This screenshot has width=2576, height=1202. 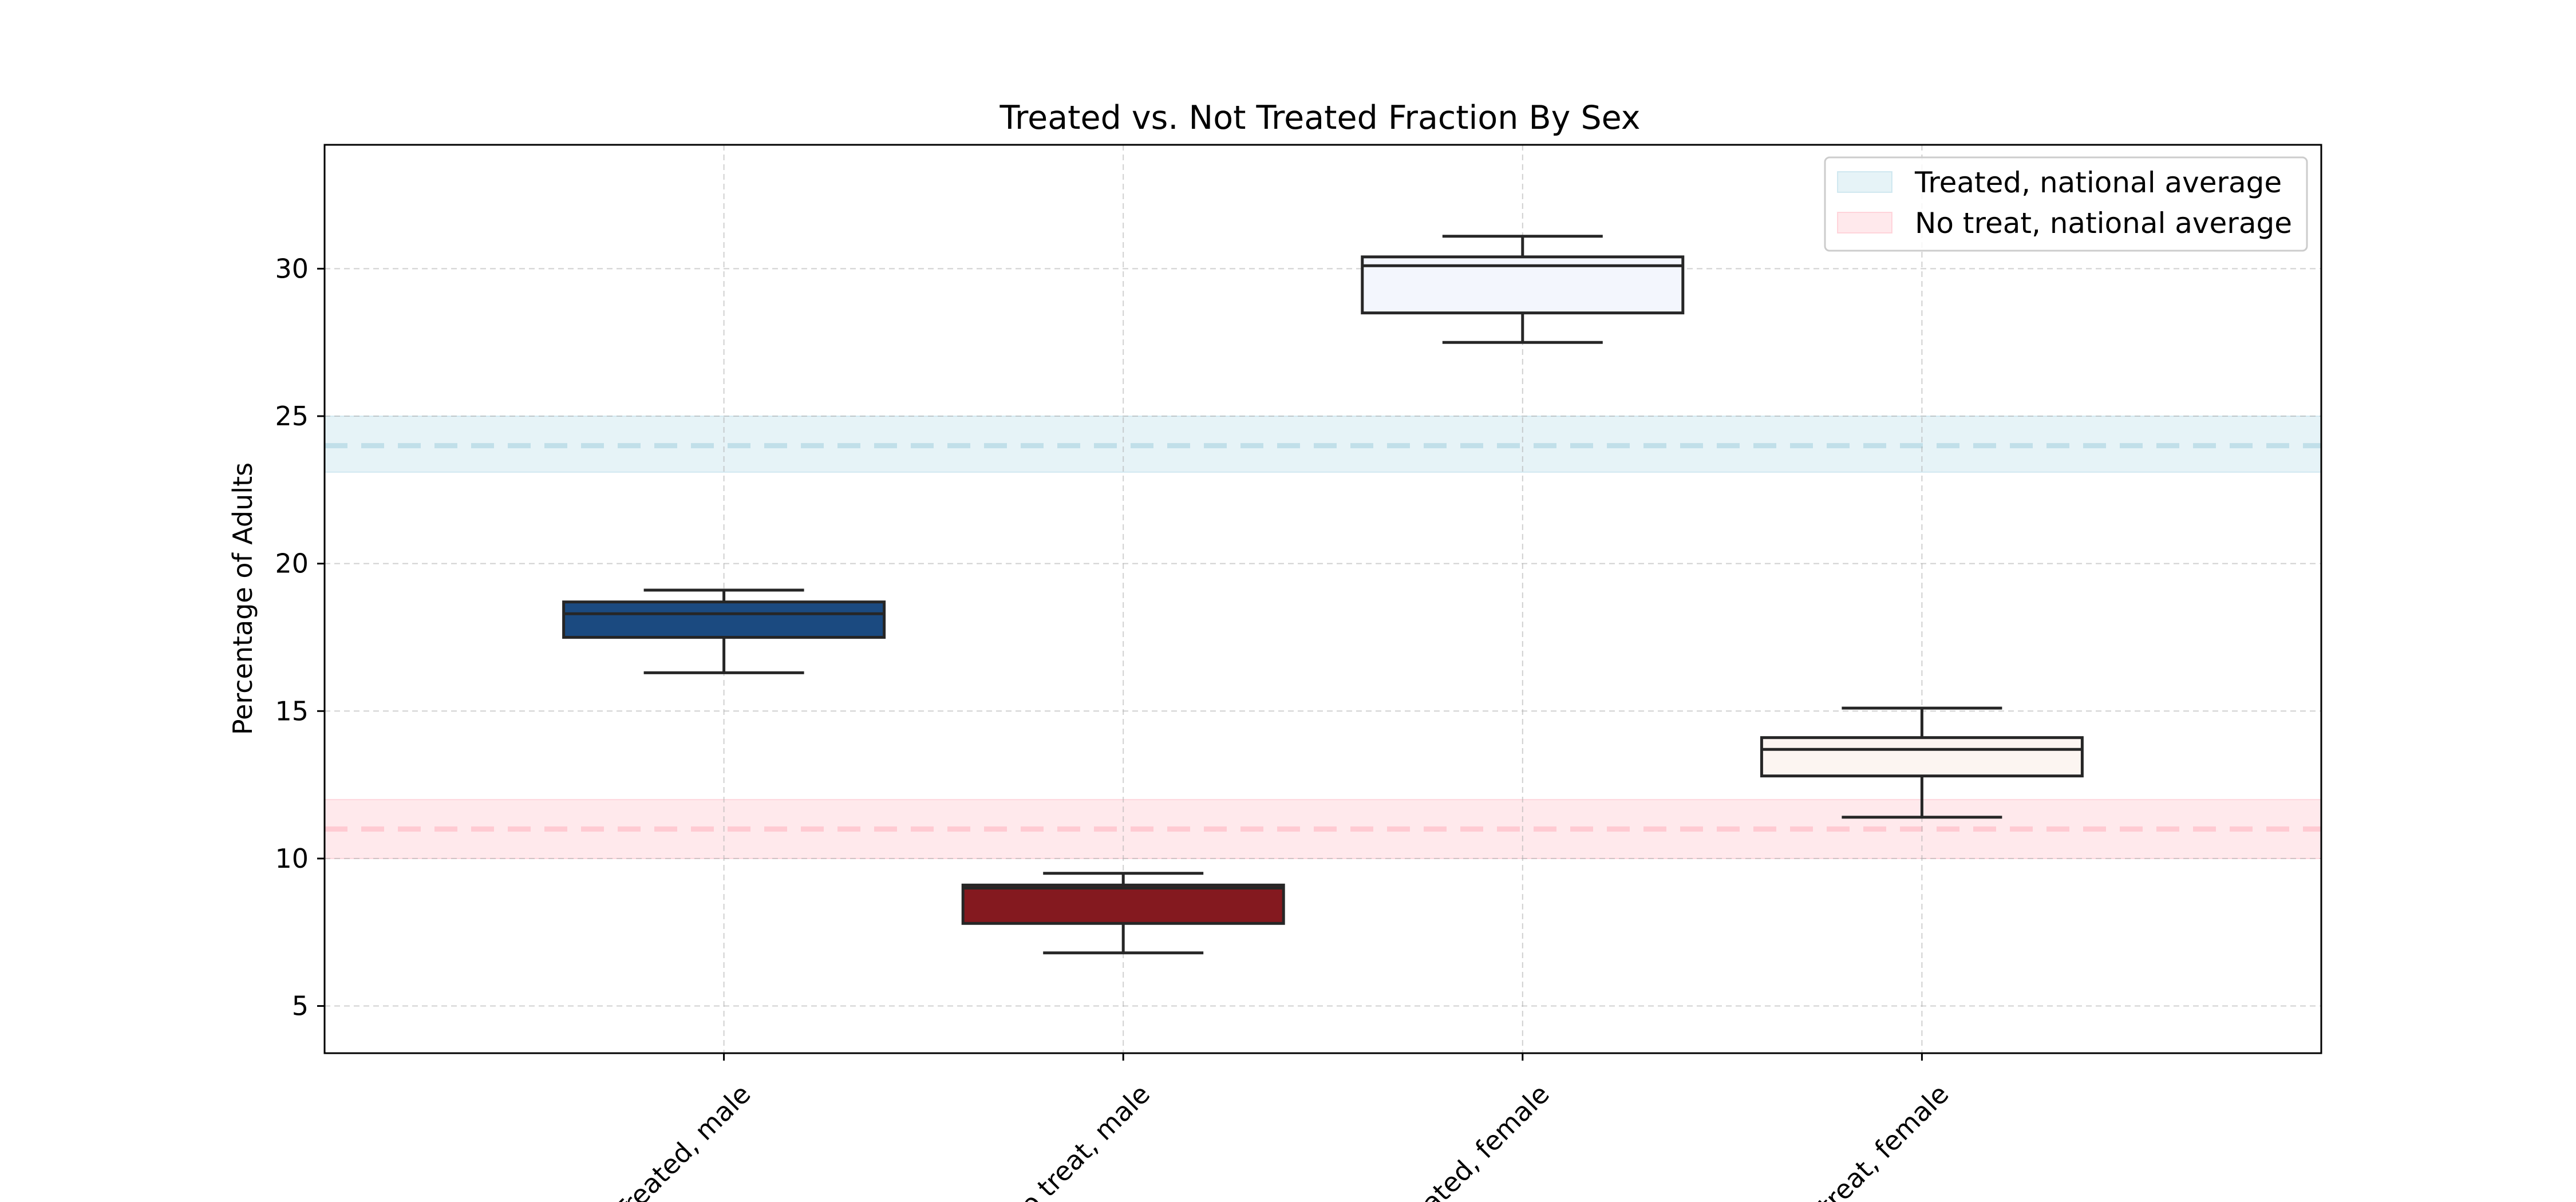 I want to click on legend-frame, so click(x=2066, y=204).